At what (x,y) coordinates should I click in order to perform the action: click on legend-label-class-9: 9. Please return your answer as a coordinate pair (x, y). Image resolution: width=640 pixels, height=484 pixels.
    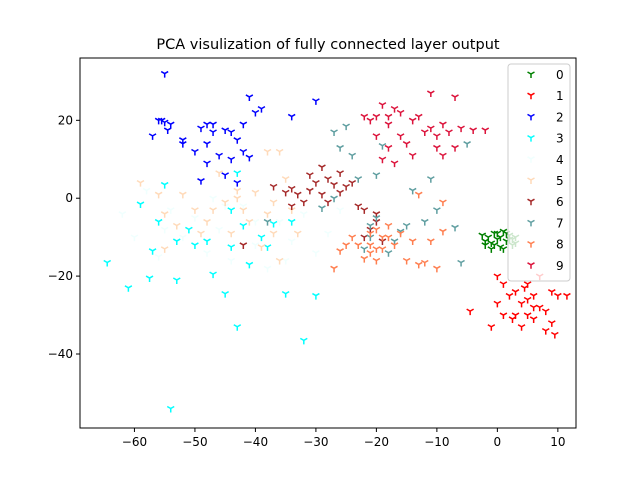
    Looking at the image, I should click on (560, 266).